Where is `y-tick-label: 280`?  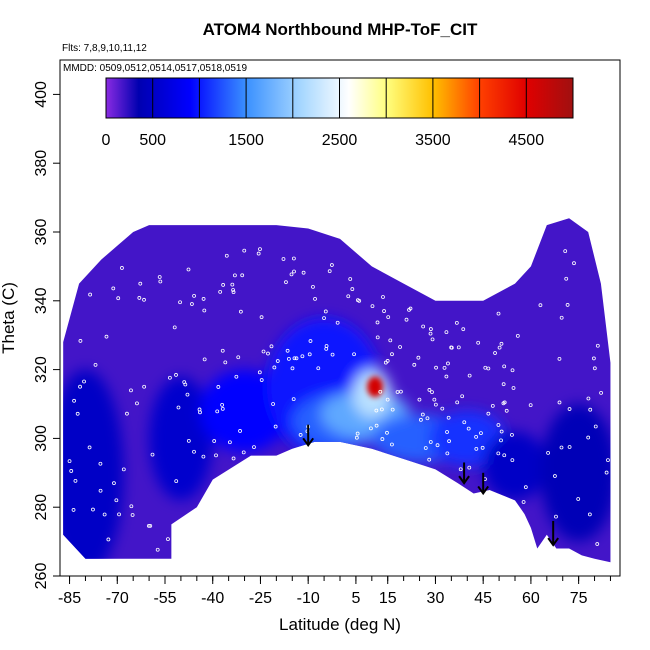
y-tick-label: 280 is located at coordinates (41, 507).